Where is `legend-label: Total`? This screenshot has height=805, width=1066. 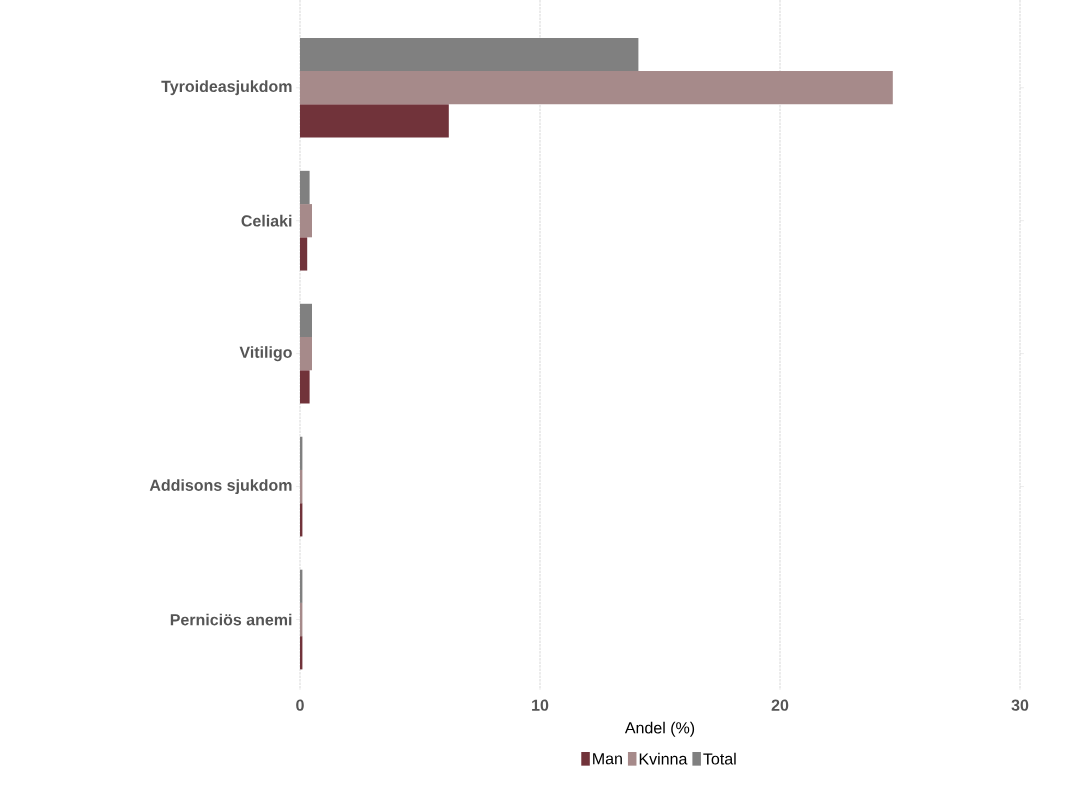
legend-label: Total is located at coordinates (719, 758).